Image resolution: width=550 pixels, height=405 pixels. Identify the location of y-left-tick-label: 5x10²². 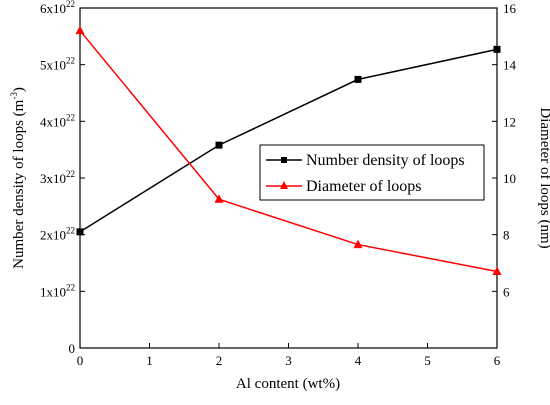
(57, 64).